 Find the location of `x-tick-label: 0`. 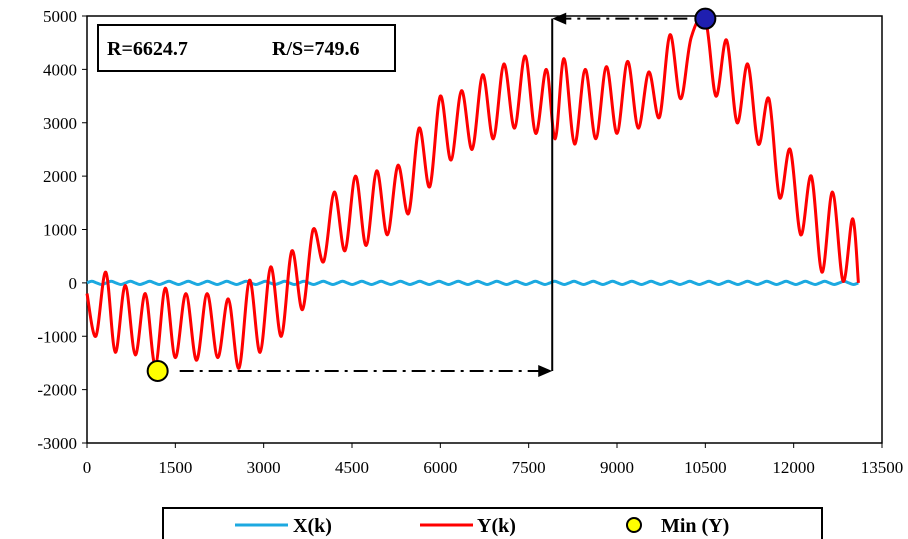

x-tick-label: 0 is located at coordinates (87, 467).